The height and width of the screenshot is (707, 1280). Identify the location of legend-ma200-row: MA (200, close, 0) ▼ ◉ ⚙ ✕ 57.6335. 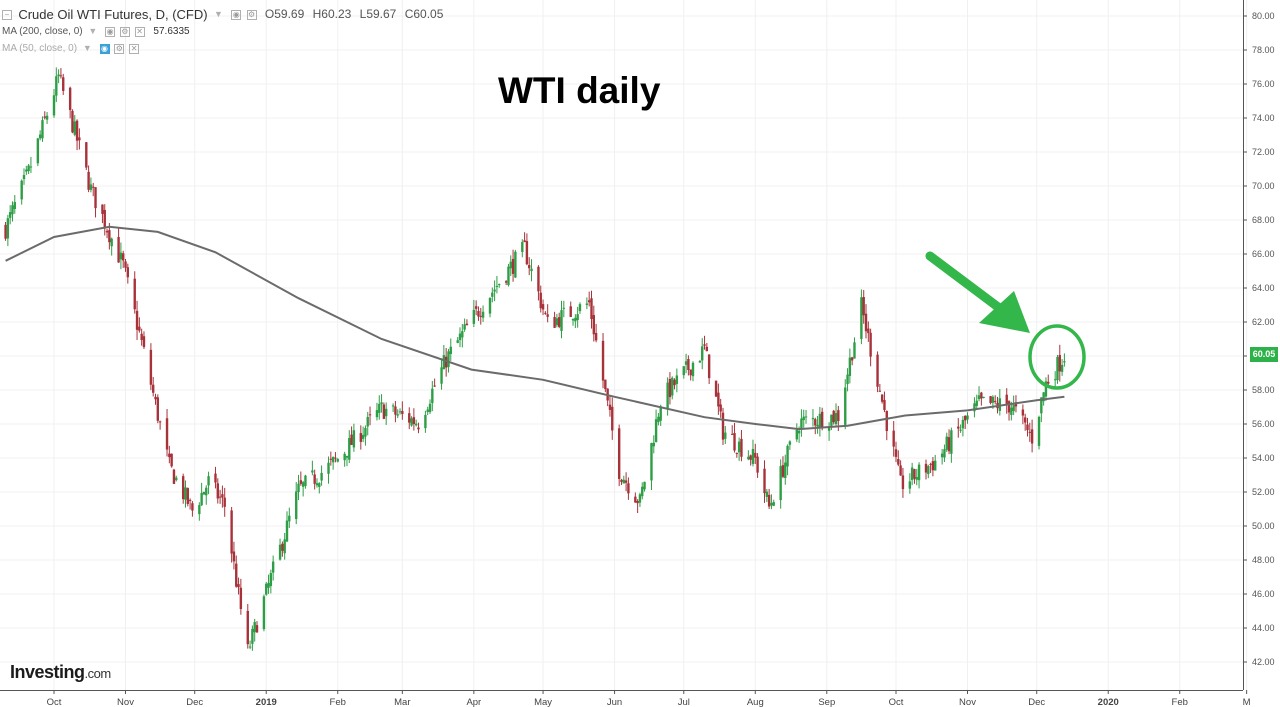
(96, 31).